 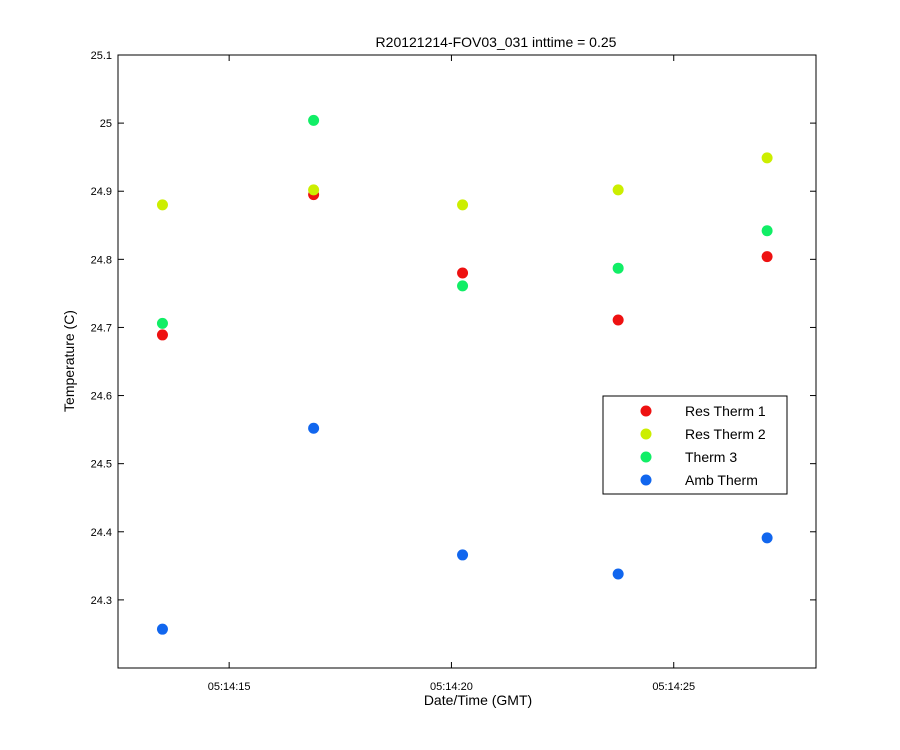 What do you see at coordinates (646, 480) in the screenshot?
I see `legend-marker-amb-therm` at bounding box center [646, 480].